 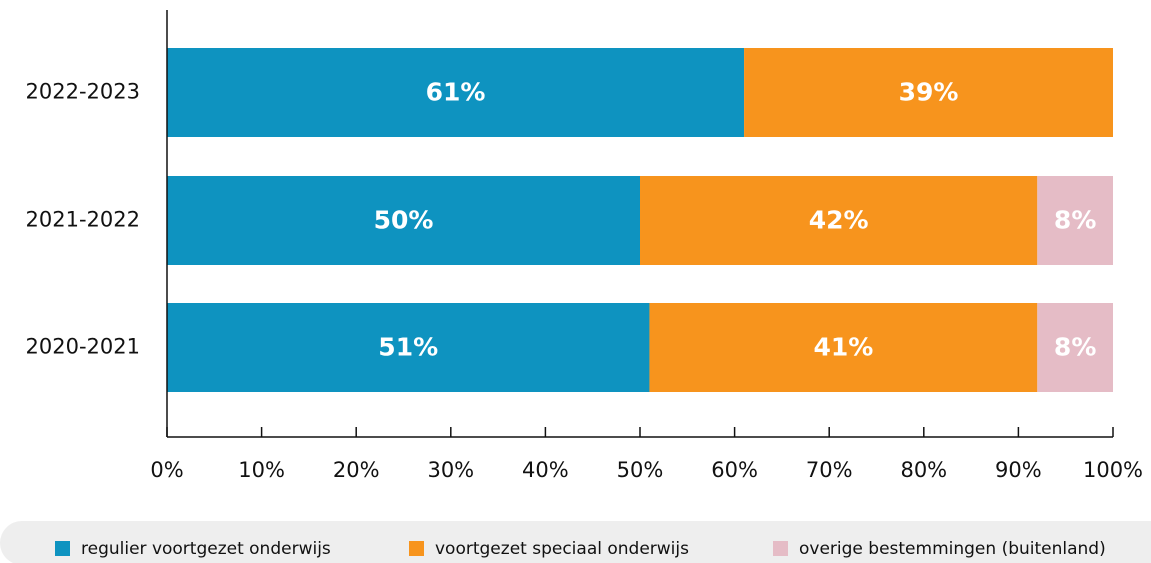 What do you see at coordinates (450, 470) in the screenshot?
I see `x-tick-label: 30%` at bounding box center [450, 470].